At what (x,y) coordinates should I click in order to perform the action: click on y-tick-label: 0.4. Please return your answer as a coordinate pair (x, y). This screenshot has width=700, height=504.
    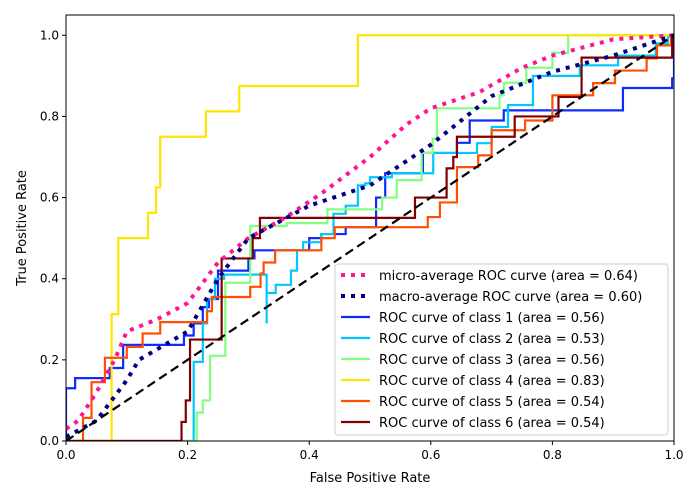
    Looking at the image, I should click on (49, 279).